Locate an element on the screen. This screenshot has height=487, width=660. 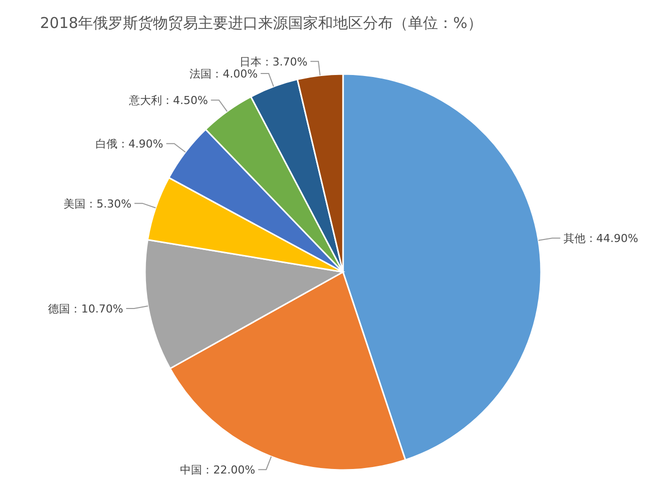
chart-title: 2018年俄罗斯货物贸易主要进口来源国家和地区分布（单位：%） is located at coordinates (261, 23).